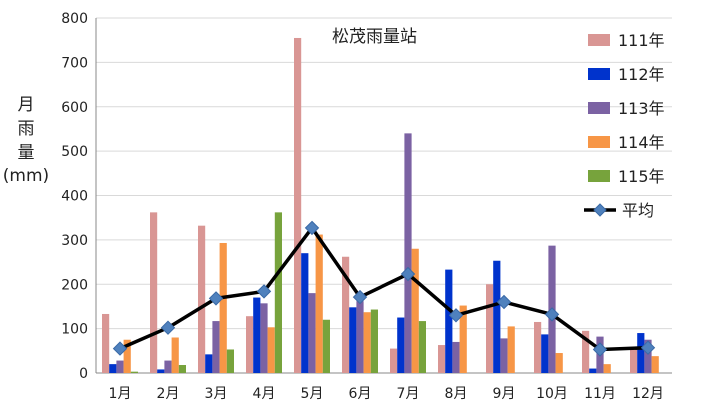 Image resolution: width=710 pixels, height=418 pixels. Describe the element at coordinates (26, 153) in the screenshot. I see `y-axis-label-line: 量` at that location.